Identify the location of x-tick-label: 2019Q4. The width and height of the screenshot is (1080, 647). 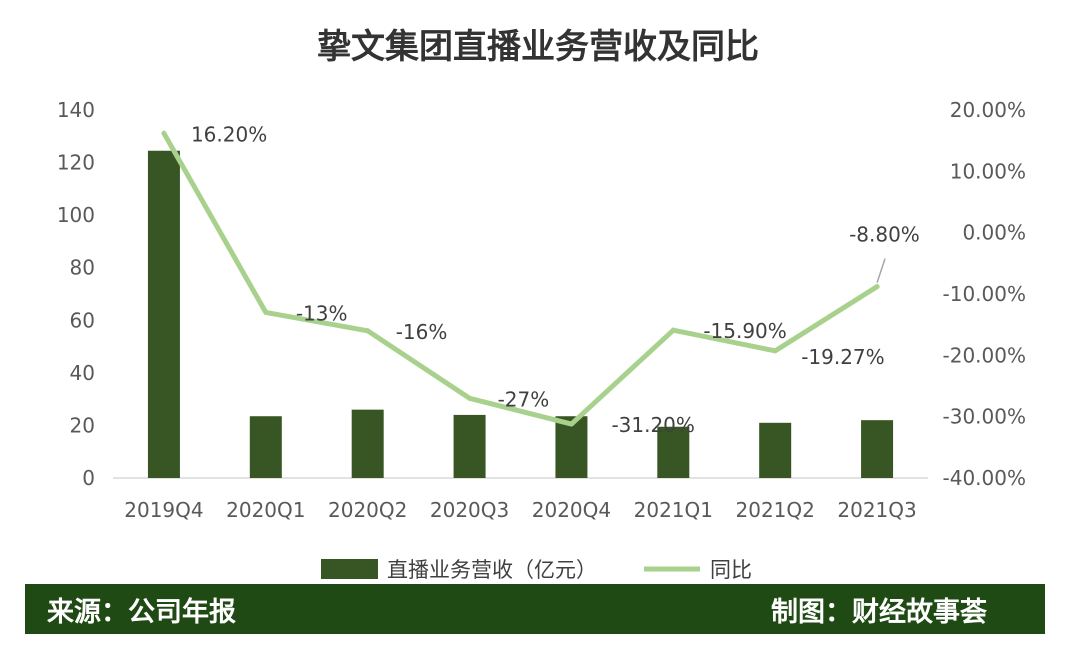
(163, 510).